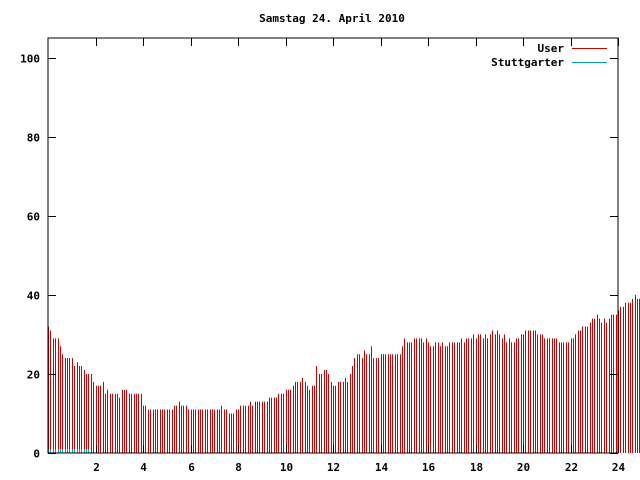 The height and width of the screenshot is (480, 640). What do you see at coordinates (619, 467) in the screenshot?
I see `x-tick-label: 24` at bounding box center [619, 467].